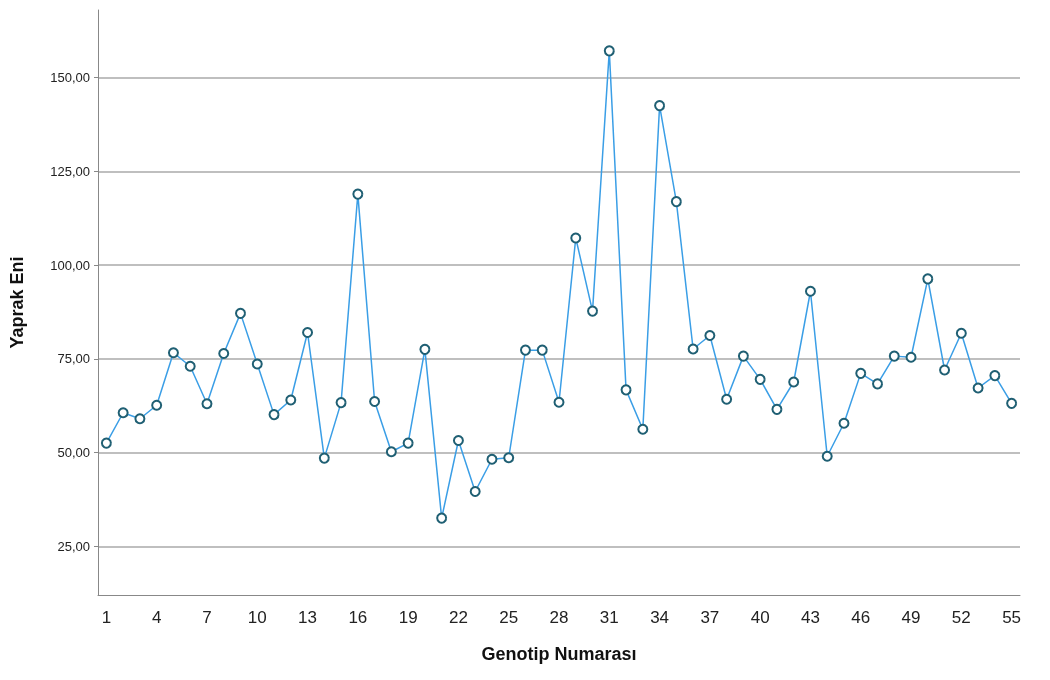 The height and width of the screenshot is (680, 1050). What do you see at coordinates (70, 265) in the screenshot?
I see `y-tick-label: 100,00` at bounding box center [70, 265].